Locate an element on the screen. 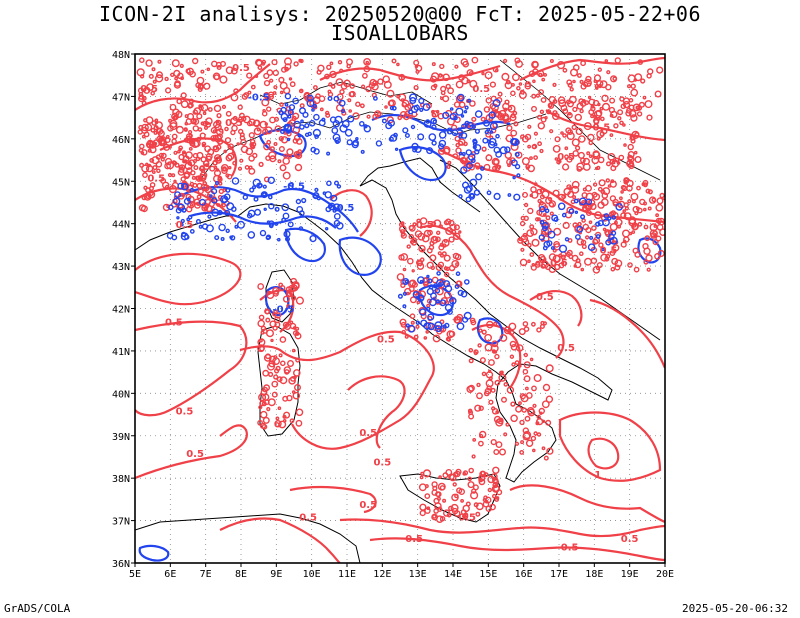 Image resolution: width=800 pixels, height=618 pixels. contour-label: 0.5 is located at coordinates (234, 123).